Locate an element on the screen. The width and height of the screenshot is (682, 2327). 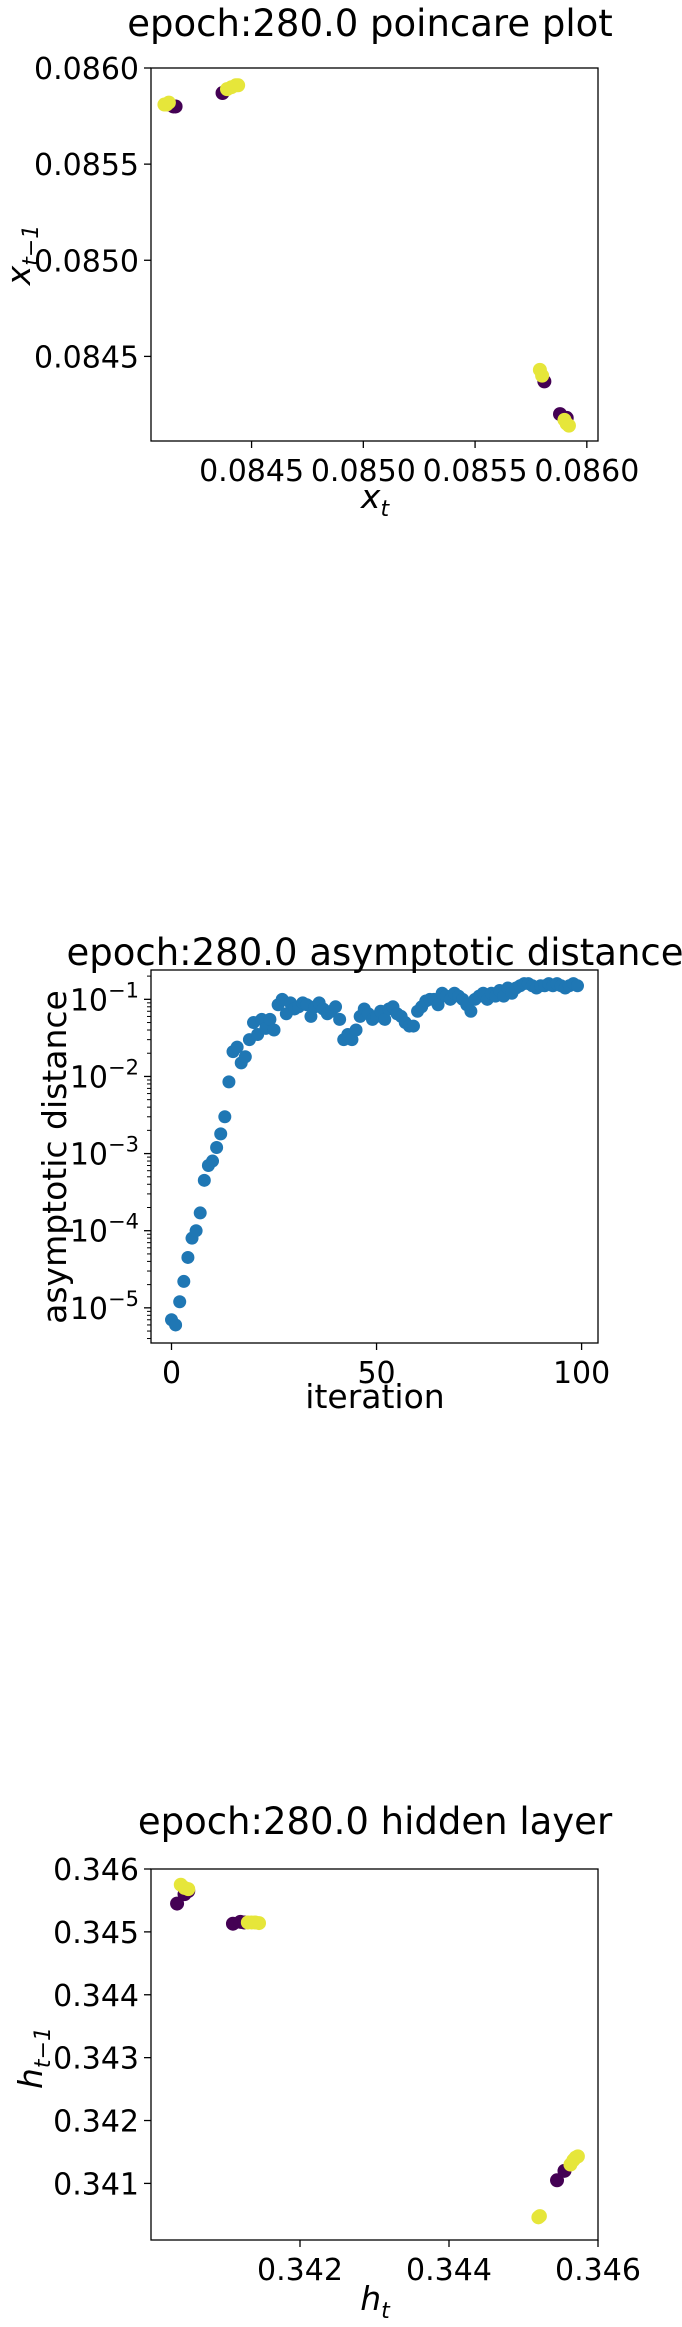
y-axis-label: xt−1 is located at coordinates (22, 256).